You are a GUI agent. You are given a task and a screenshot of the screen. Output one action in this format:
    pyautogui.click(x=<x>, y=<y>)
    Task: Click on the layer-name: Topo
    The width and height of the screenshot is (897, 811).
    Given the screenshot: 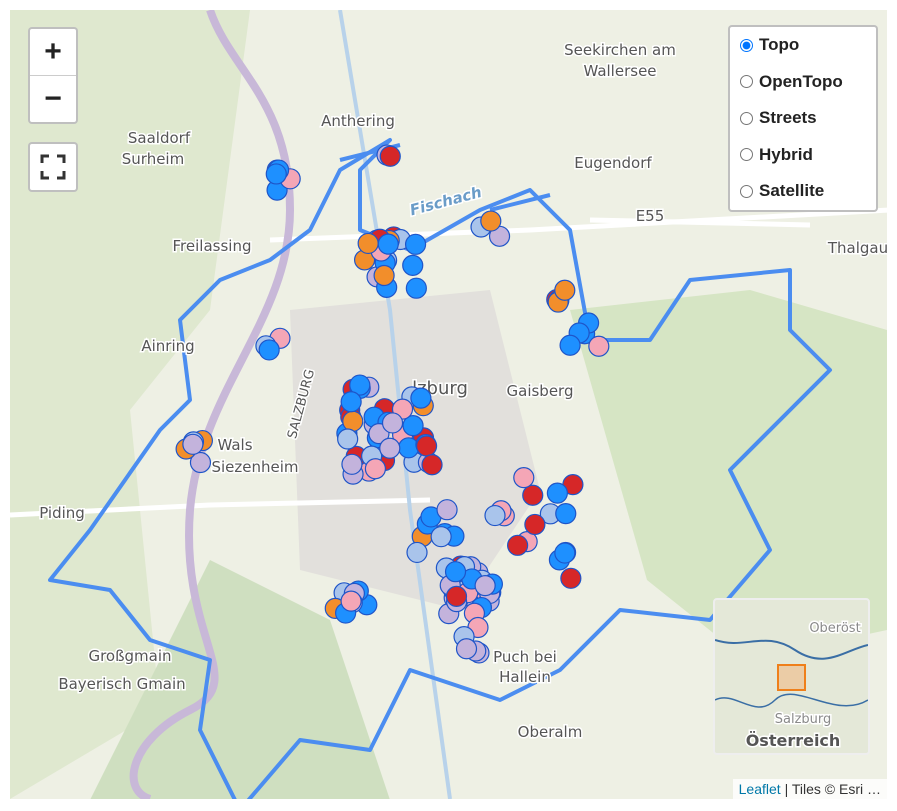 What is the action you would take?
    pyautogui.click(x=779, y=45)
    